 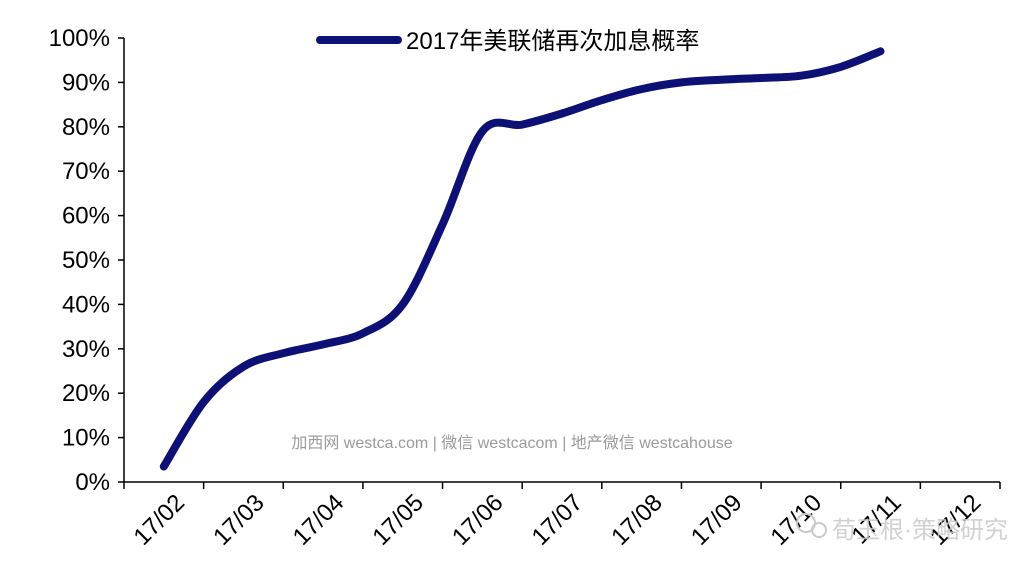 I want to click on brand-stamp: 荀玉根·策略研究, so click(x=902, y=528).